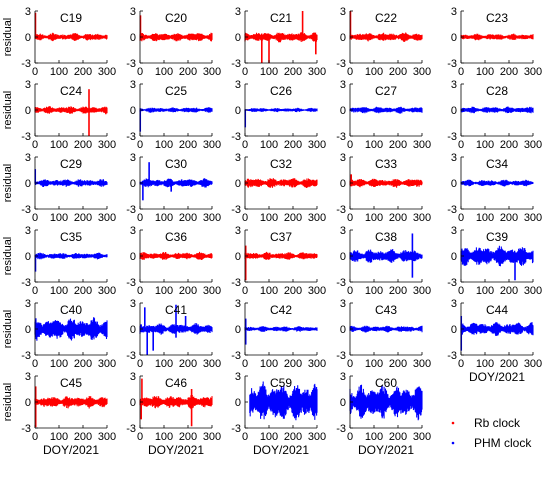 This screenshot has width=550, height=480. I want to click on residual-trace-c37, so click(281, 255).